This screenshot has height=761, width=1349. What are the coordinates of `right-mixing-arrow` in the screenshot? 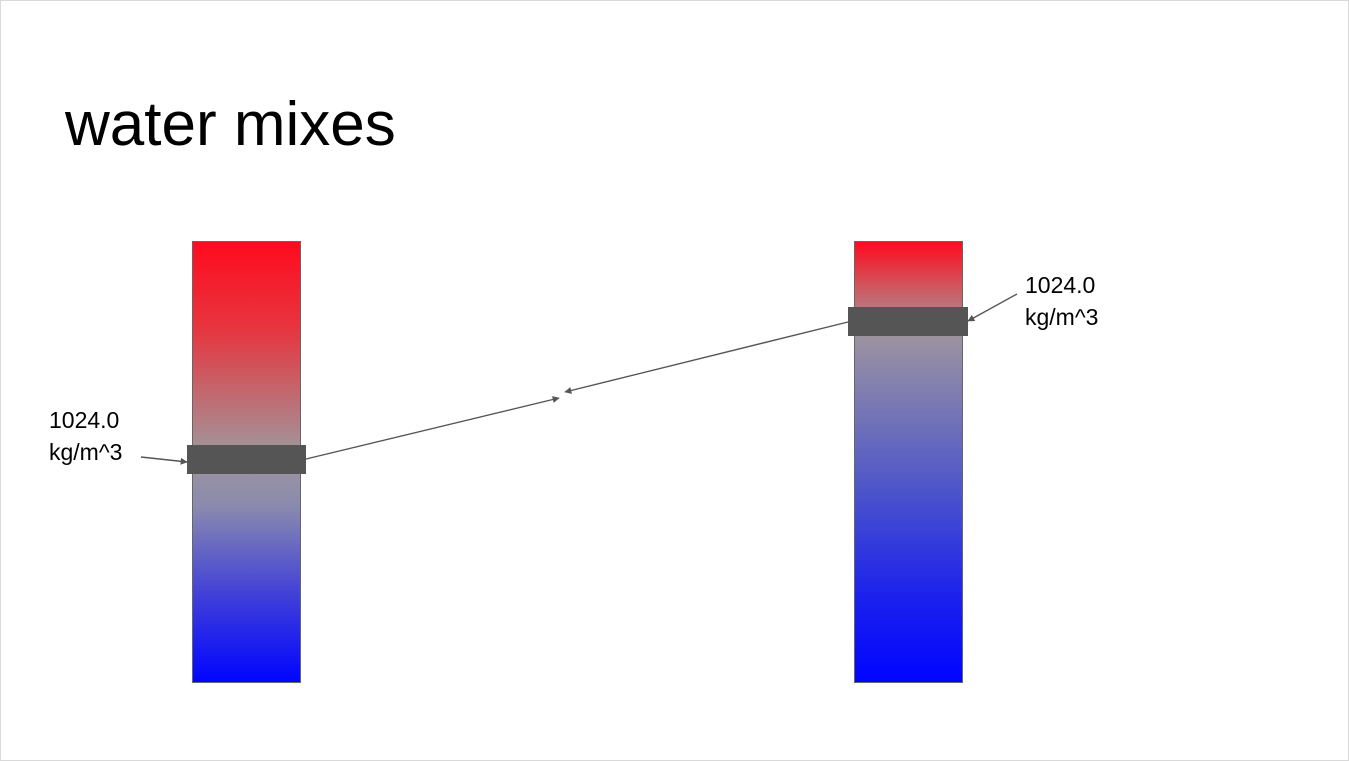 It's located at (706, 357).